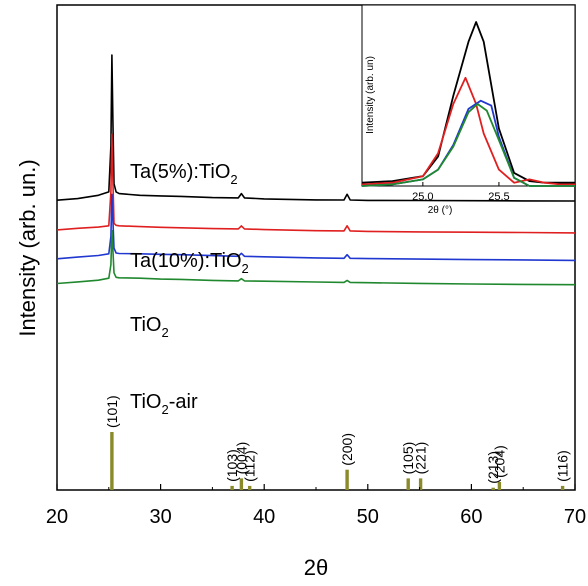  Describe the element at coordinates (189, 289) in the screenshot. I see `series-labels: Ta(5%):TiO2 Ta(10%):TiO2 TiO2 TiO2-air` at that location.